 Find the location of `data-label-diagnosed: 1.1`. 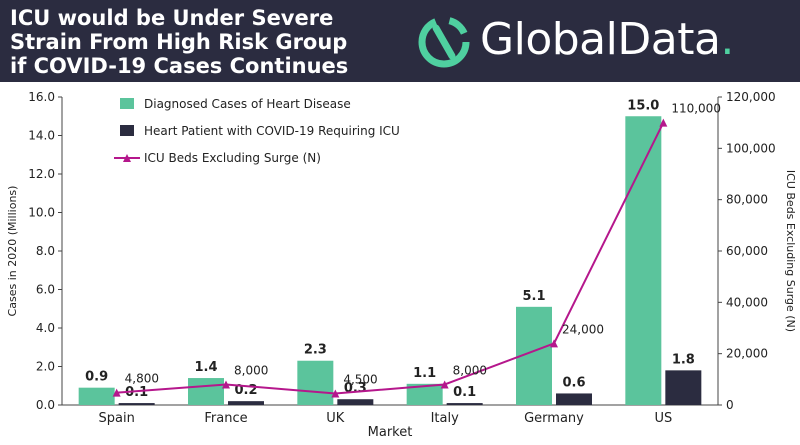

data-label-diagnosed: 1.1 is located at coordinates (424, 373).